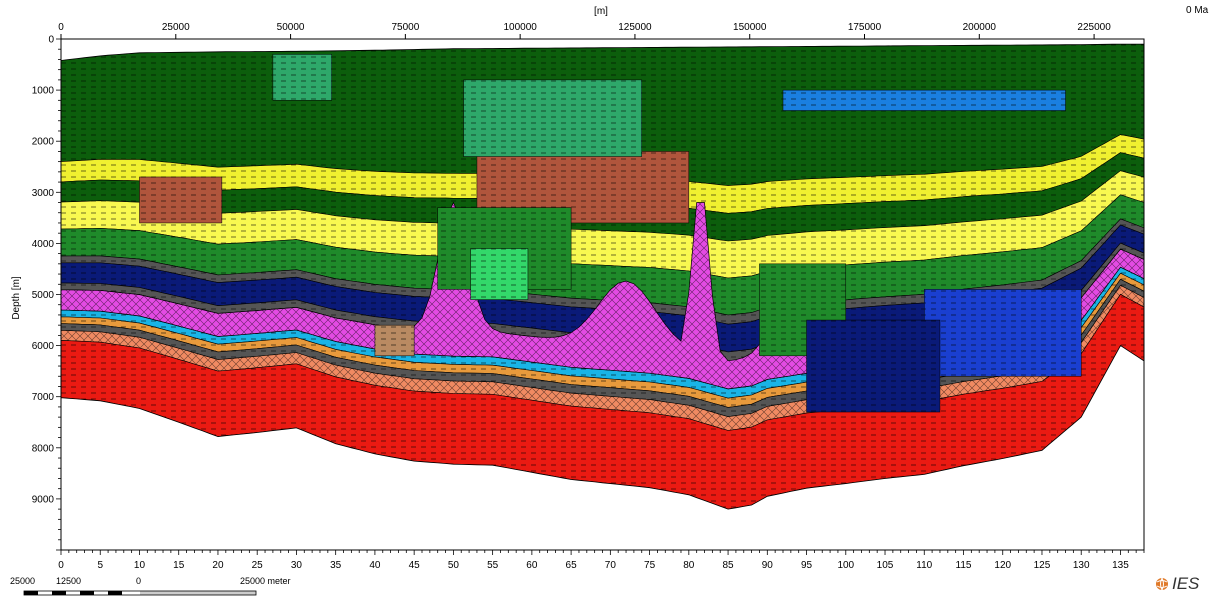 The image size is (1222, 607). Describe the element at coordinates (100, 565) in the screenshot. I see `bottom-tick-label: 5` at that location.